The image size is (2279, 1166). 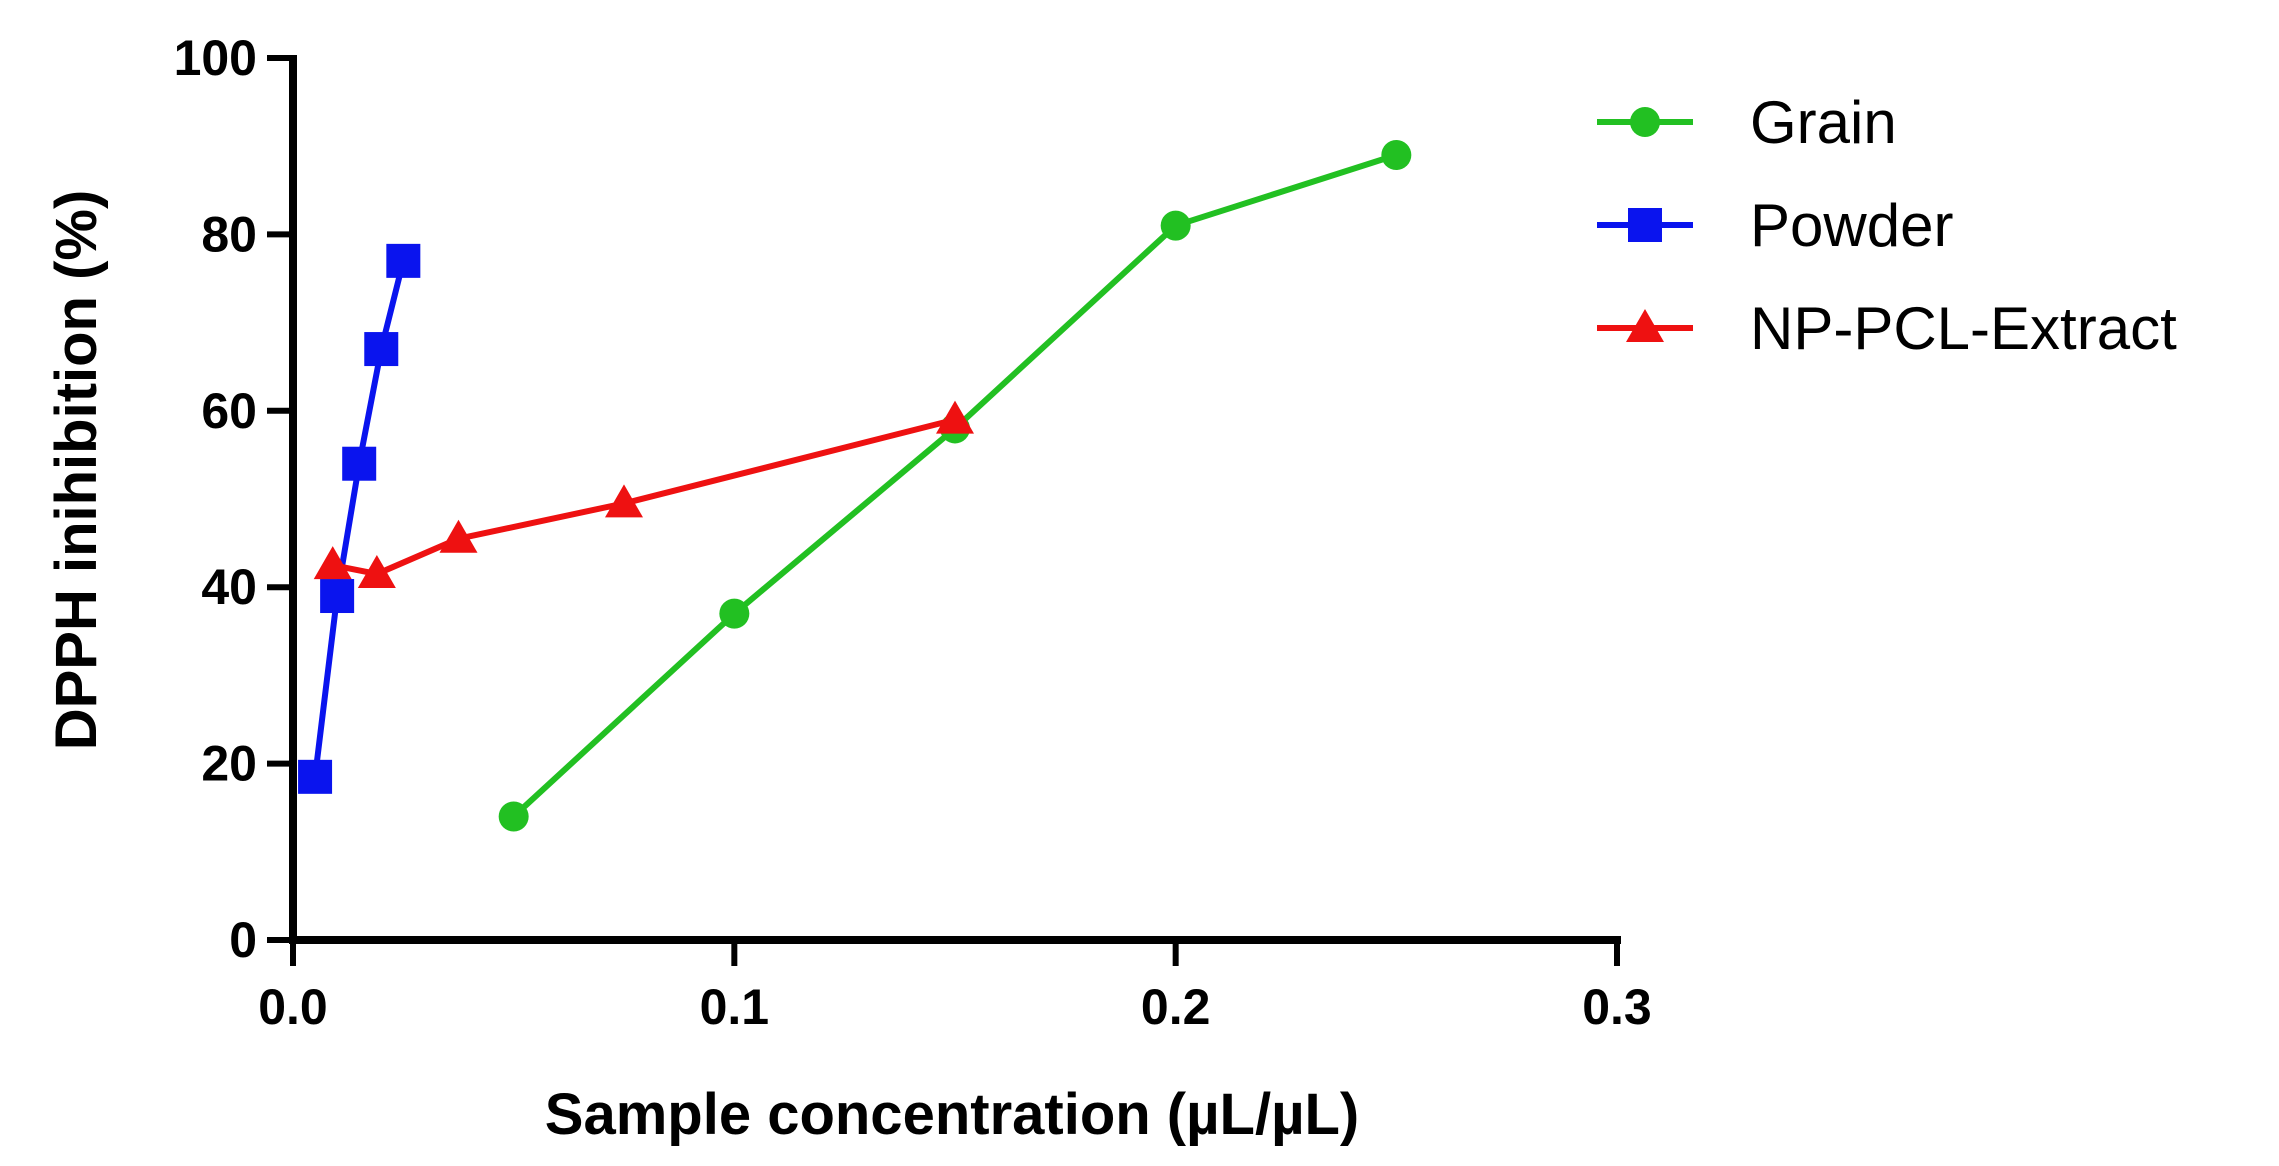 I want to click on y-tick-label: 60, so click(x=229, y=411).